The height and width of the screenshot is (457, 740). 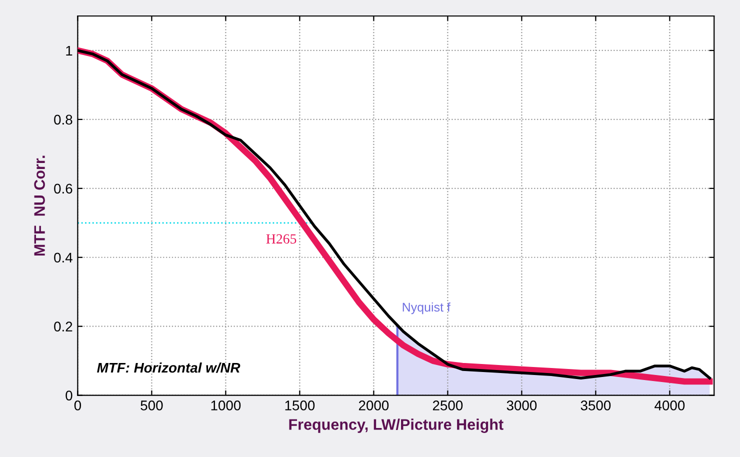 I want to click on x-tick-label: 2000, so click(x=373, y=405).